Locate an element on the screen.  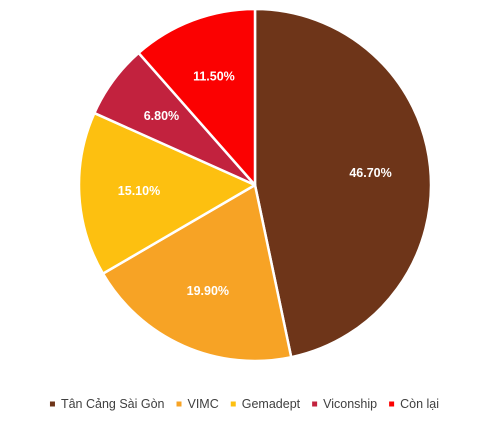
data-label-viconship: 6.80% is located at coordinates (161, 116).